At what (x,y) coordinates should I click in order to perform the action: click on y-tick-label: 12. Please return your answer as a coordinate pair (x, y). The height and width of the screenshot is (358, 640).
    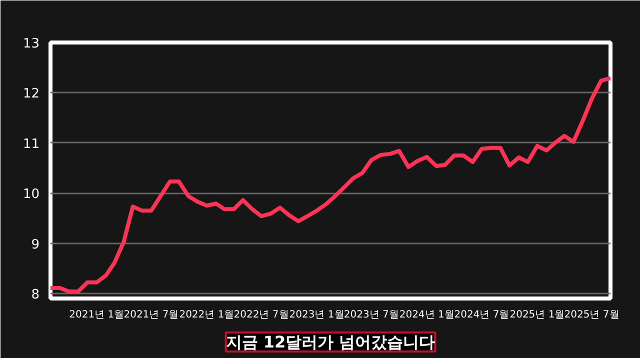
    Looking at the image, I should click on (31, 94).